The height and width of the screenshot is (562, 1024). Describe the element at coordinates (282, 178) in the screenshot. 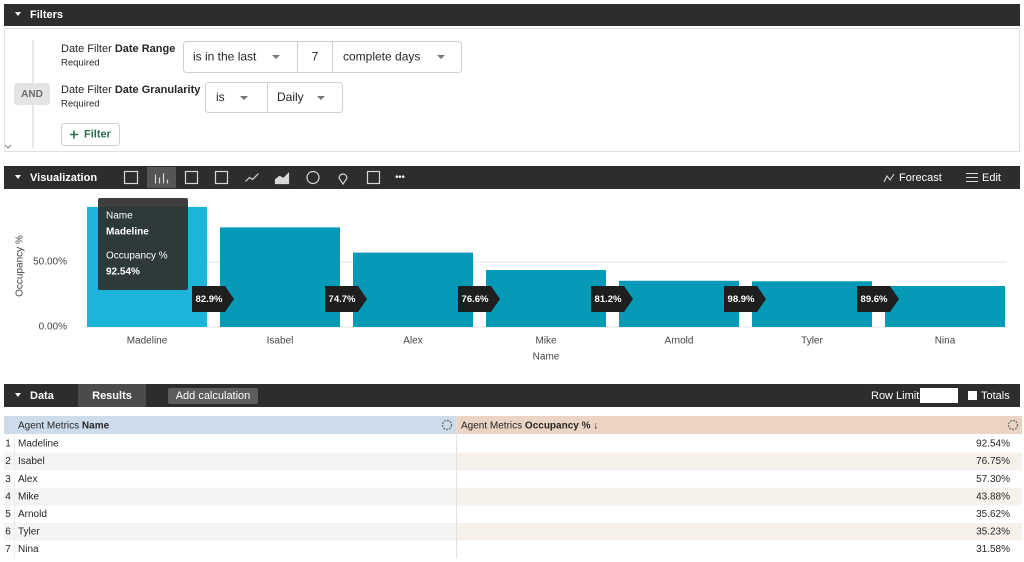

I see `area-icon` at that location.